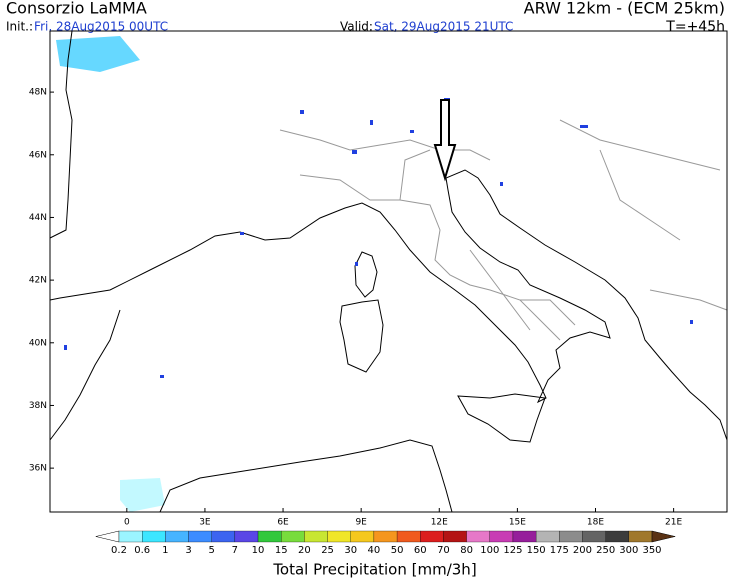 This screenshot has height=580, width=751. Describe the element at coordinates (356, 27) in the screenshot. I see `valid-label: Valid:` at that location.